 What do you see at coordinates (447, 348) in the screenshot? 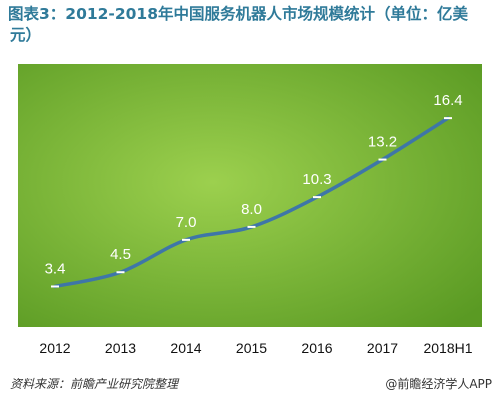
I see `x-tick-label: 2018H1` at bounding box center [447, 348].